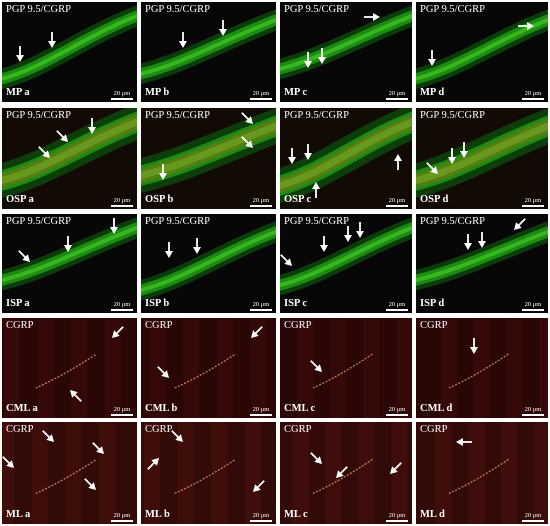  I want to click on panel-label: CML b, so click(161, 408).